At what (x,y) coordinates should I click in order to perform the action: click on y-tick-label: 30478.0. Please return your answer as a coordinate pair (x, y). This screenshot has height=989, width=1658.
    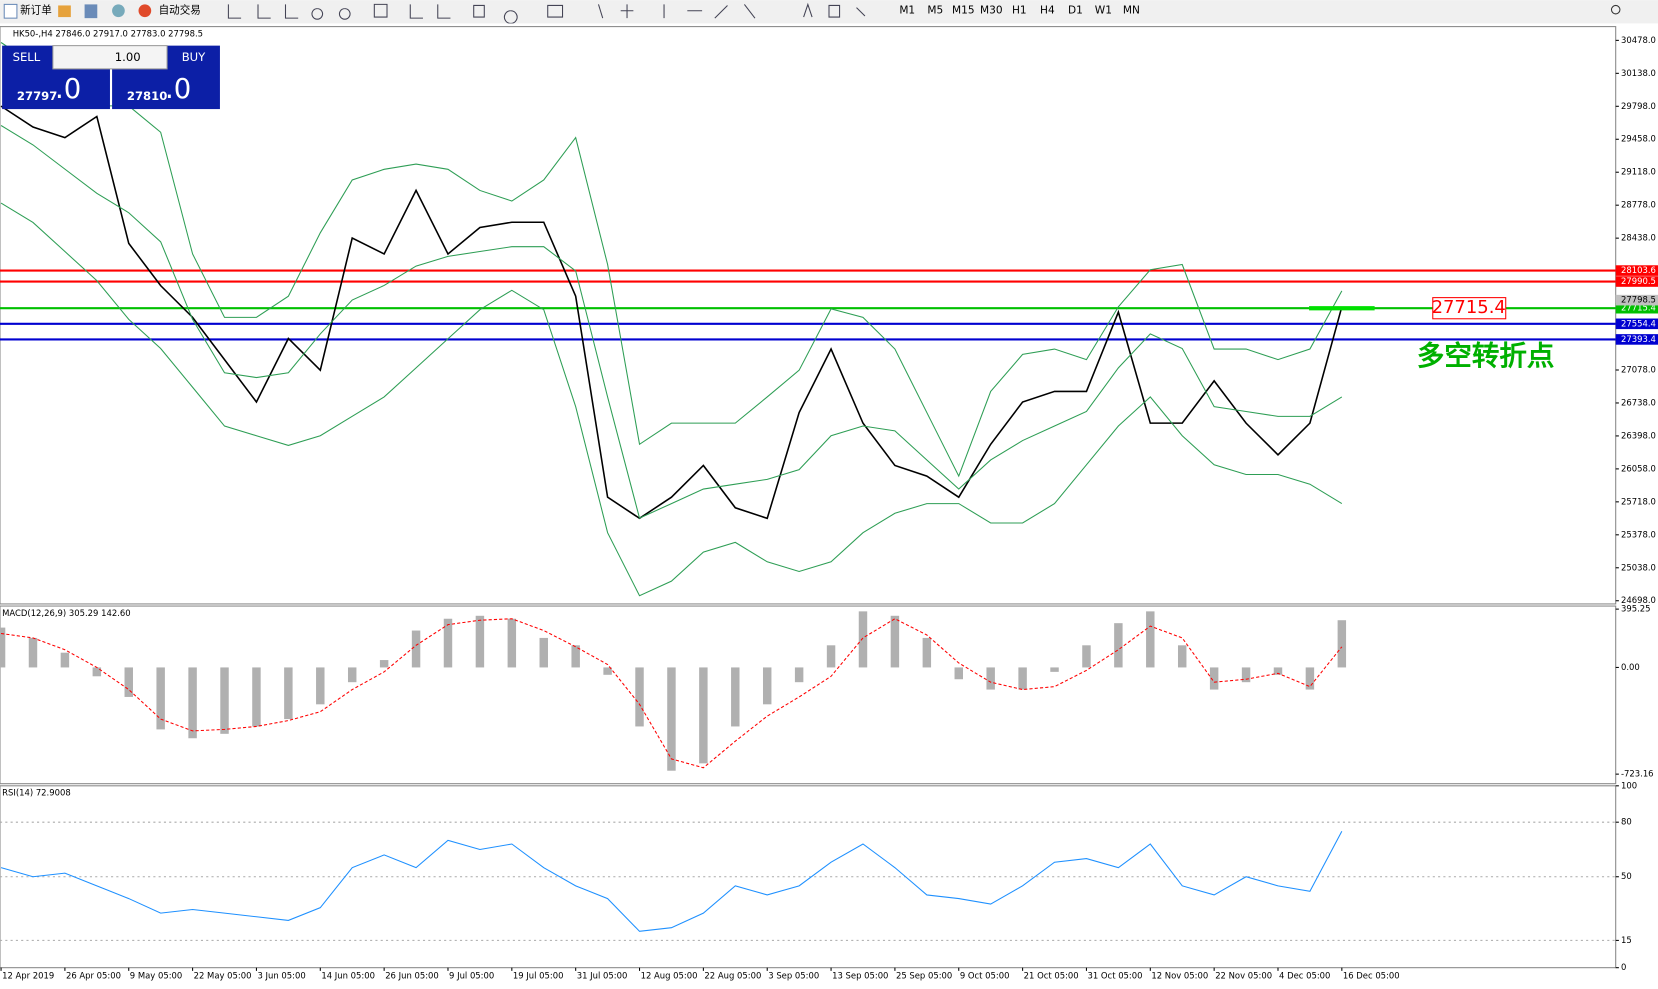
    Looking at the image, I should click on (1638, 40).